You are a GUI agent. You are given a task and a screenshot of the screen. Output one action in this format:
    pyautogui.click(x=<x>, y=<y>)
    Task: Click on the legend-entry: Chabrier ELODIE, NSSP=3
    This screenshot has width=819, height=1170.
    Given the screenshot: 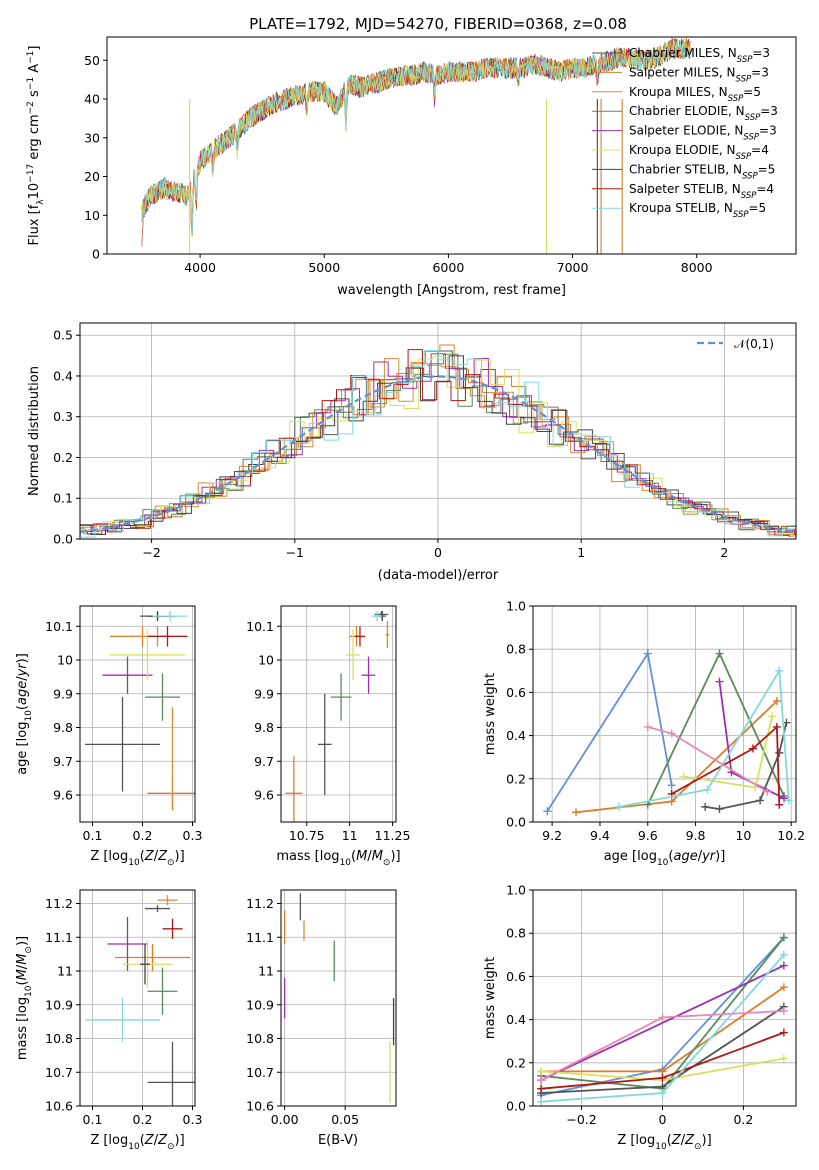 What is the action you would take?
    pyautogui.click(x=703, y=113)
    